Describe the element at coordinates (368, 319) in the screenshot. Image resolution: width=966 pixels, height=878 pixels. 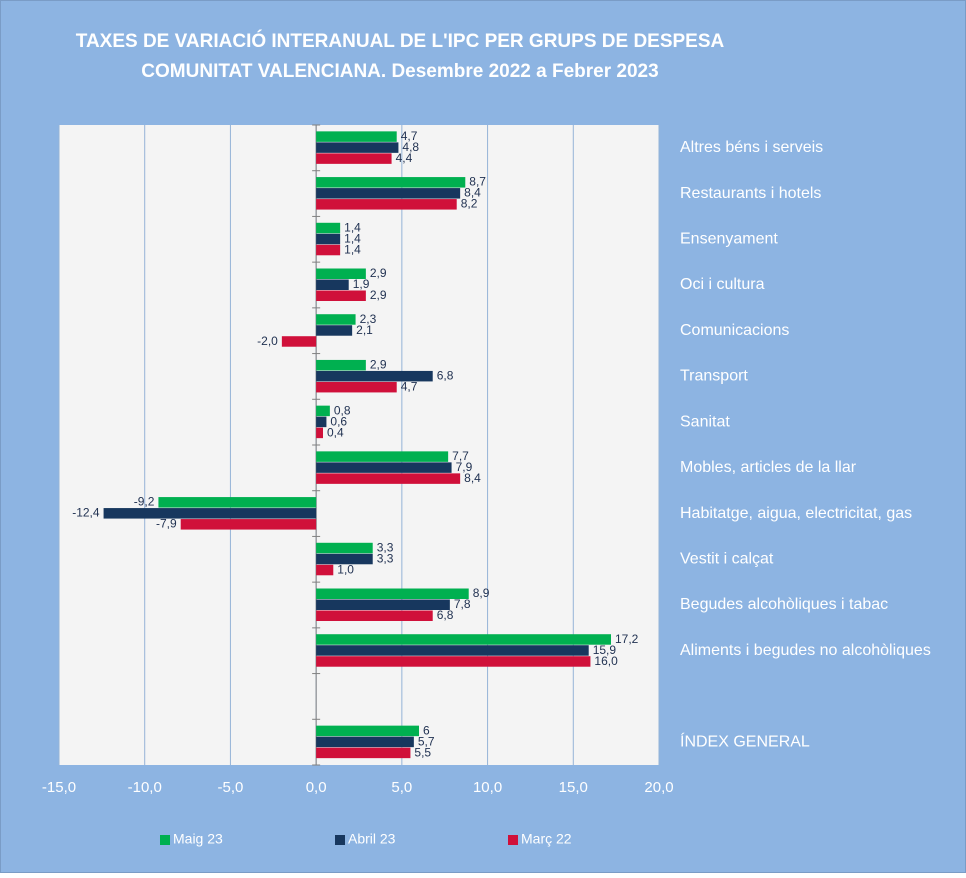
I see `value-label: 2,3` at that location.